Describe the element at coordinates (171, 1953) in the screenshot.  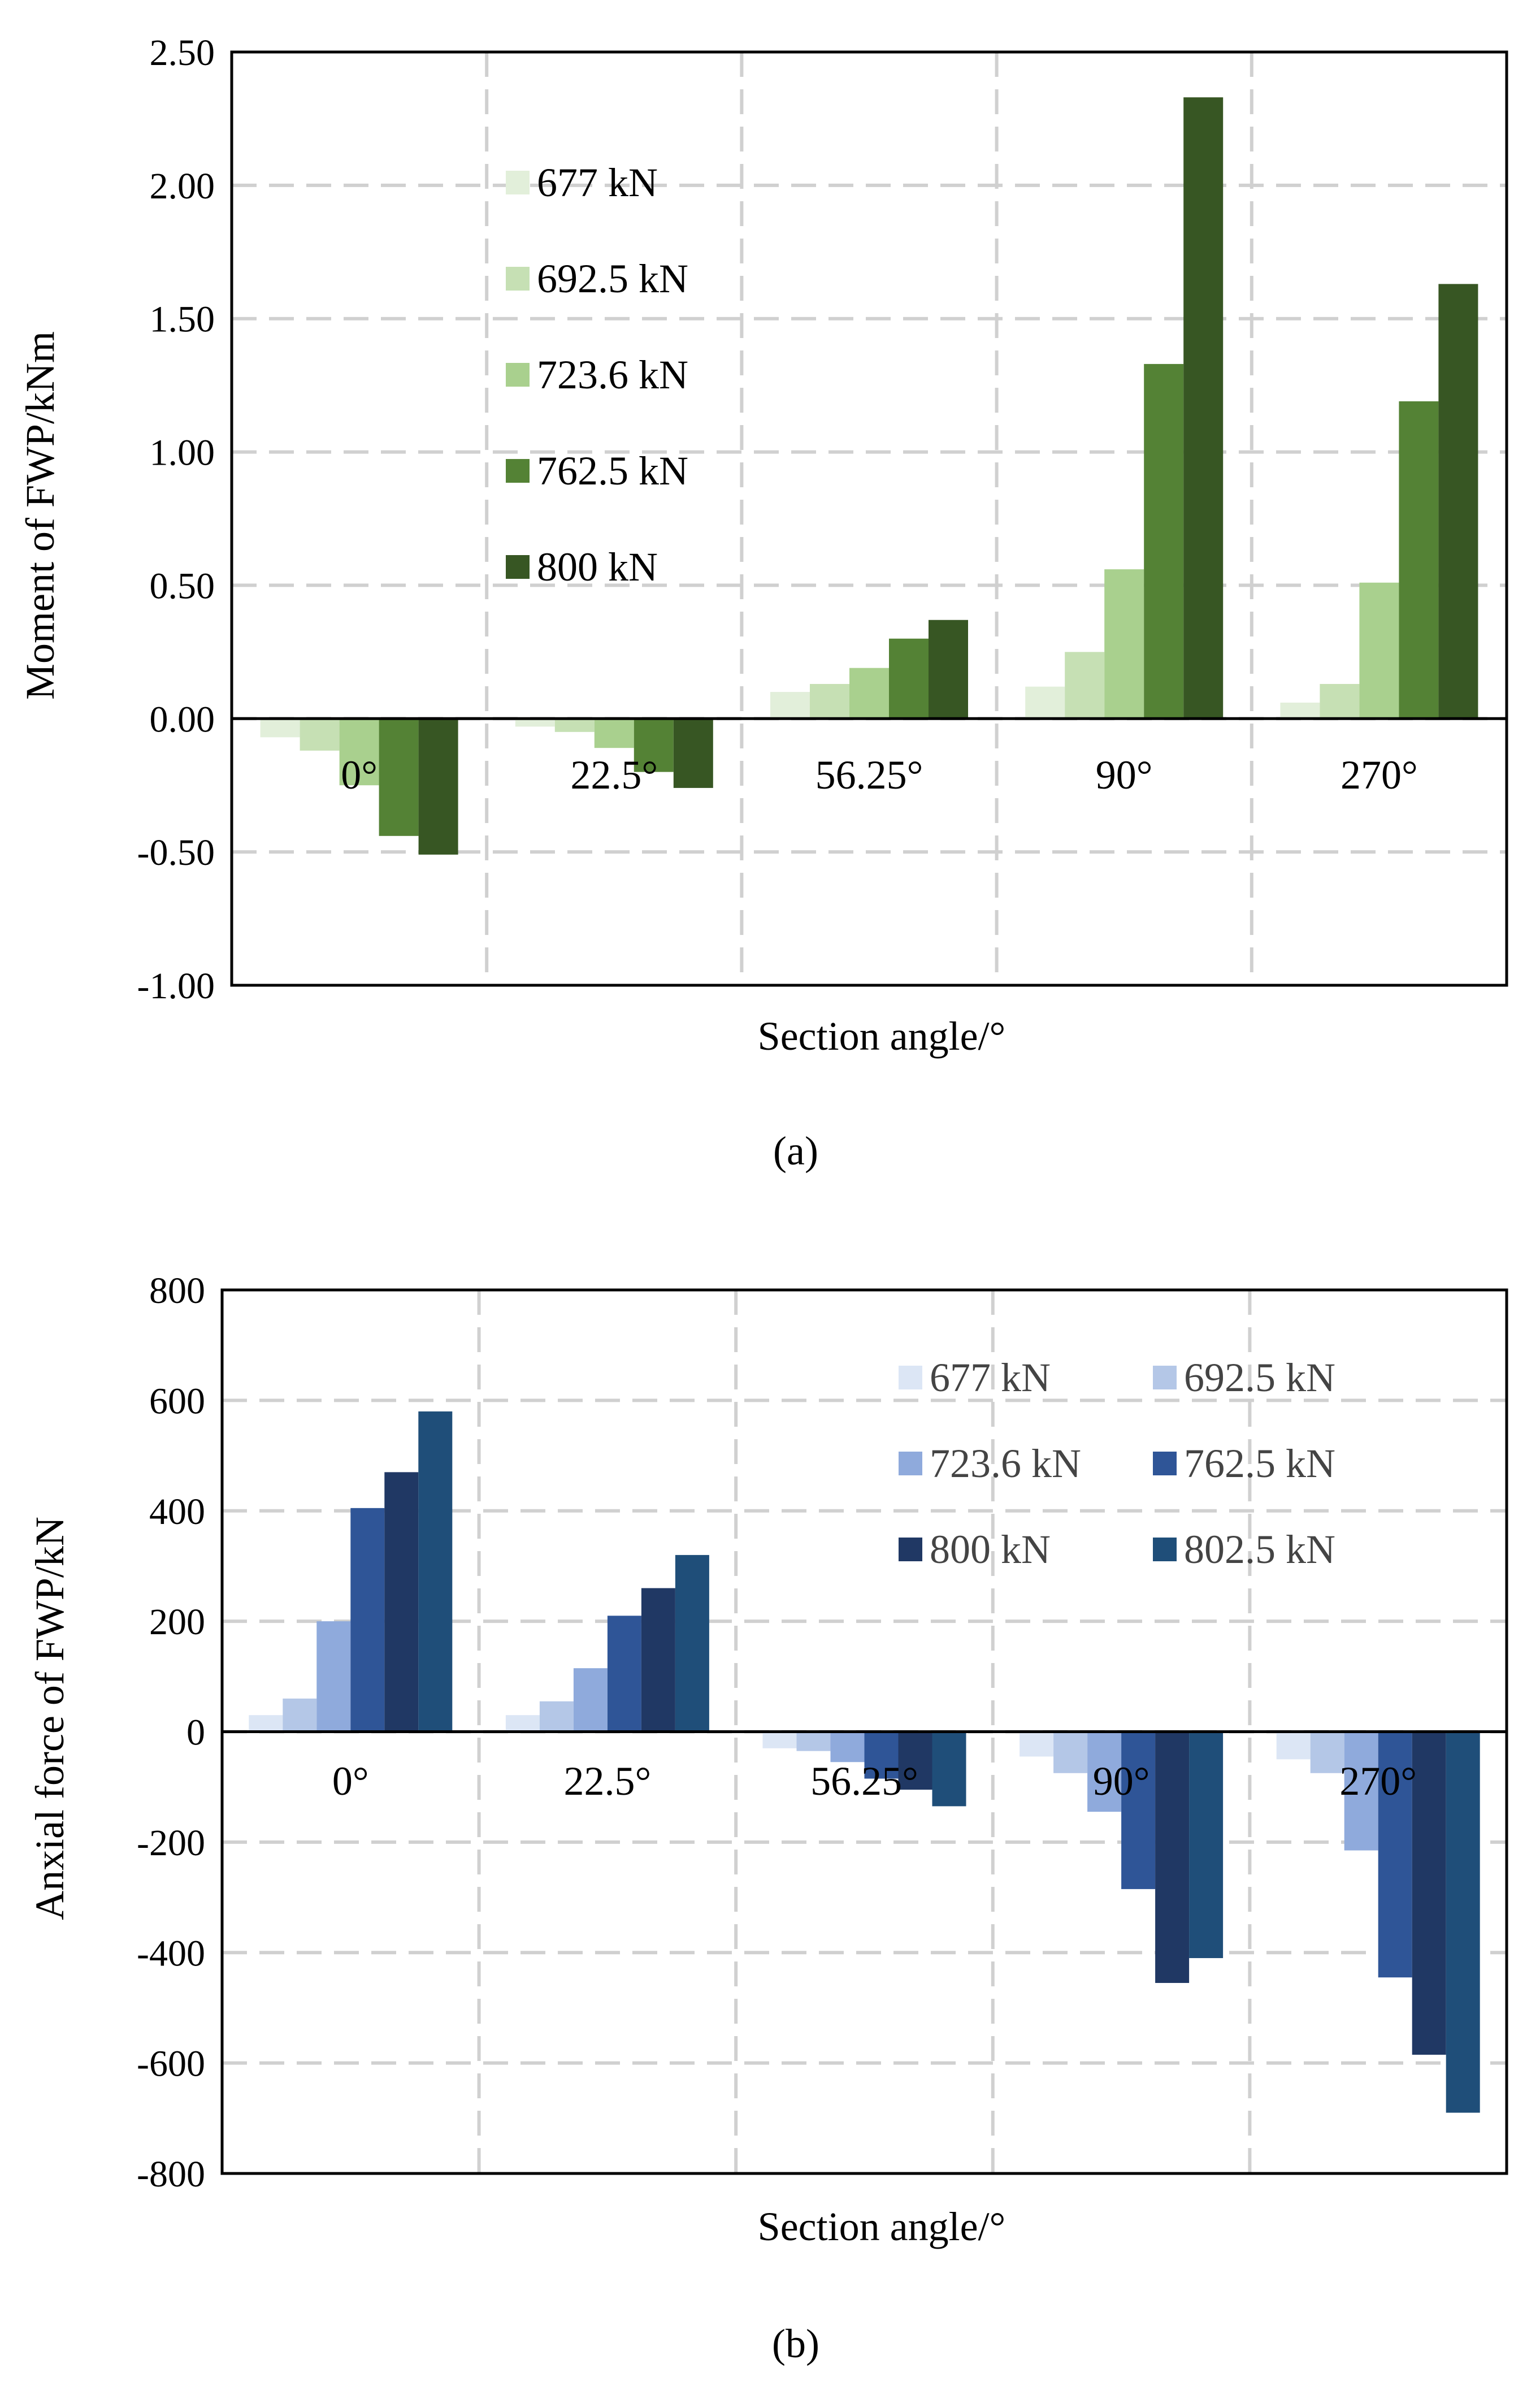
I see `y-tick-label: -400` at that location.